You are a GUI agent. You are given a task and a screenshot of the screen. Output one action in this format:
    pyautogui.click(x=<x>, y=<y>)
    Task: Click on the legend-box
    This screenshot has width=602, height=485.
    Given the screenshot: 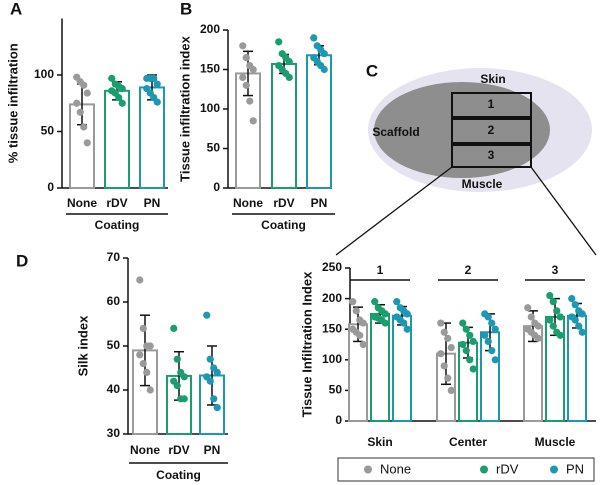 What is the action you would take?
    pyautogui.click(x=466, y=469)
    